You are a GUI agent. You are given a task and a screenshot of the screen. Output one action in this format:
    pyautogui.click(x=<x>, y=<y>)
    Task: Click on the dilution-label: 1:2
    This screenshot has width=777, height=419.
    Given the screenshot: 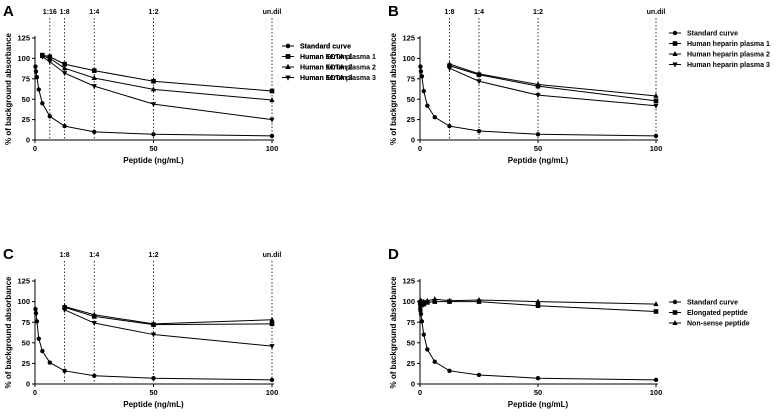 What is the action you would take?
    pyautogui.click(x=153, y=255)
    